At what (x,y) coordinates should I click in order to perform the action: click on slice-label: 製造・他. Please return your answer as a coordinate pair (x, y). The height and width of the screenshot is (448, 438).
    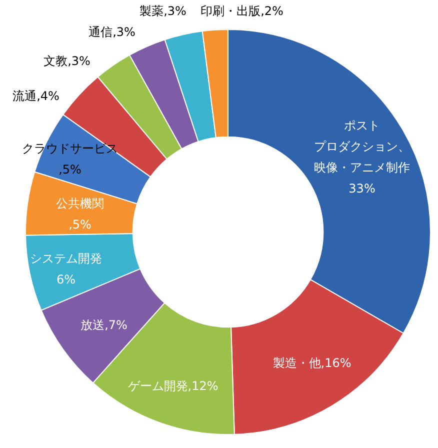
    Looking at the image, I should click on (296, 363).